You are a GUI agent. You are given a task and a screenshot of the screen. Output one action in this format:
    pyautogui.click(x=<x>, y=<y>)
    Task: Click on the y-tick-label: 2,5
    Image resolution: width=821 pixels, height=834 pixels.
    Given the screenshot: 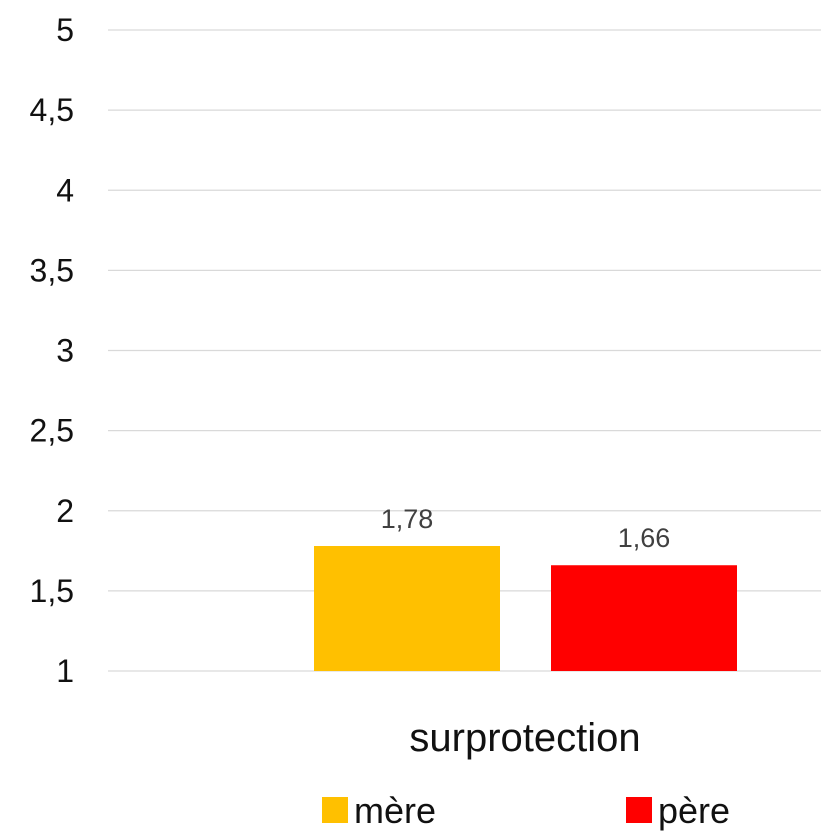 What is the action you would take?
    pyautogui.click(x=52, y=431)
    